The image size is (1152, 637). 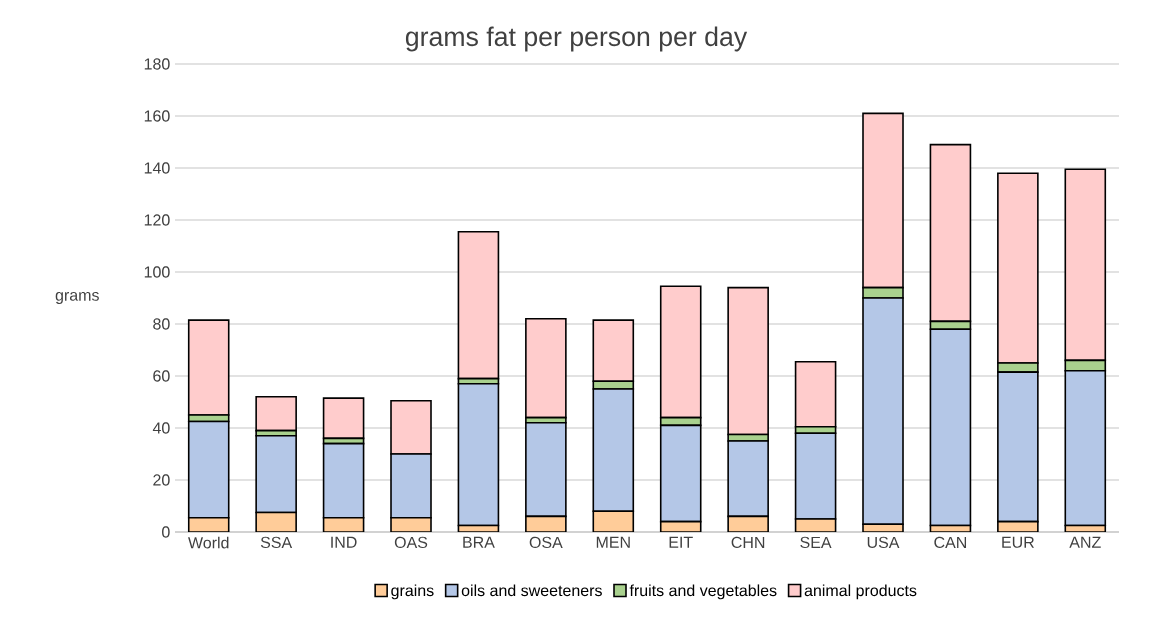 I want to click on x-tick-label: SSA, so click(x=276, y=542).